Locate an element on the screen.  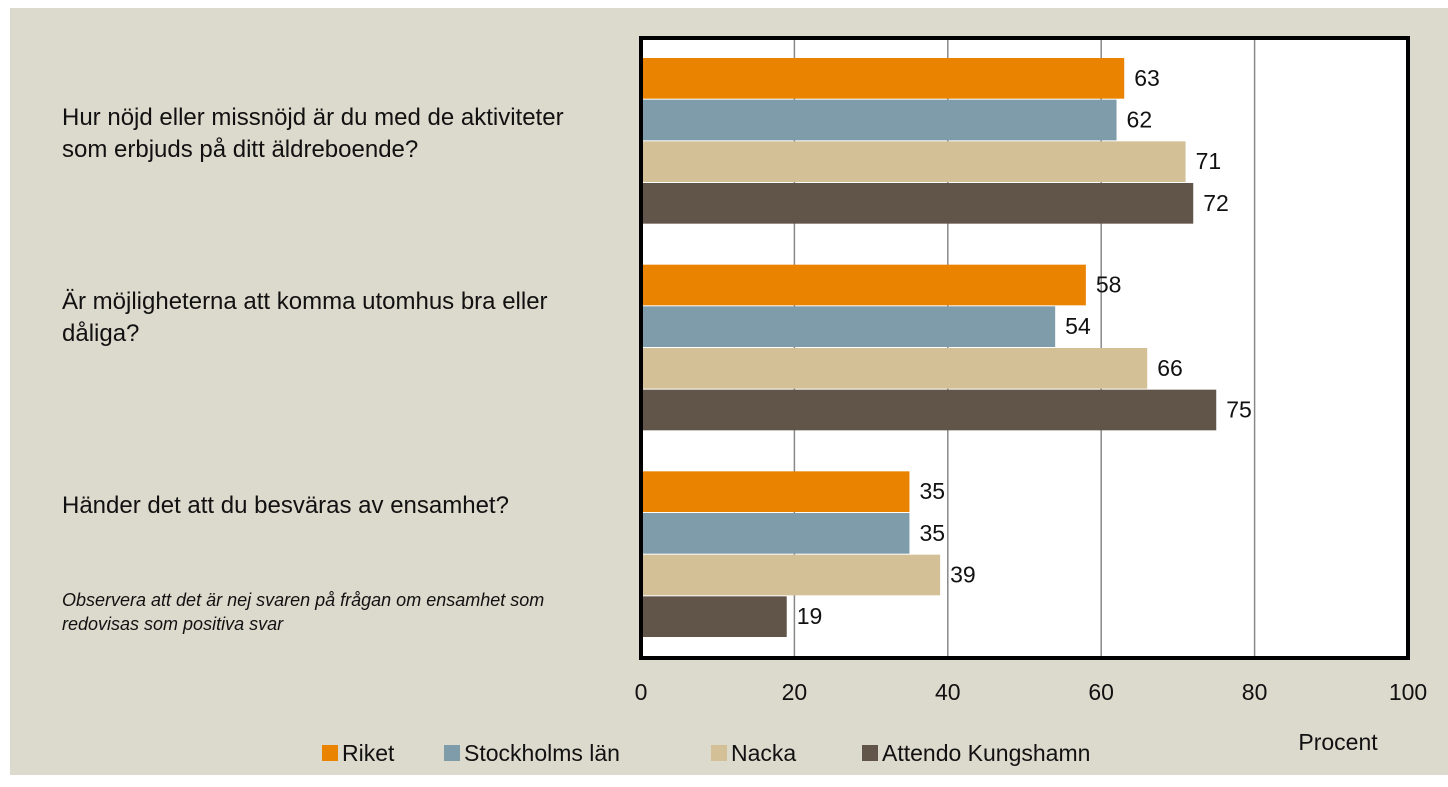
x-tick-label: 20 is located at coordinates (795, 692).